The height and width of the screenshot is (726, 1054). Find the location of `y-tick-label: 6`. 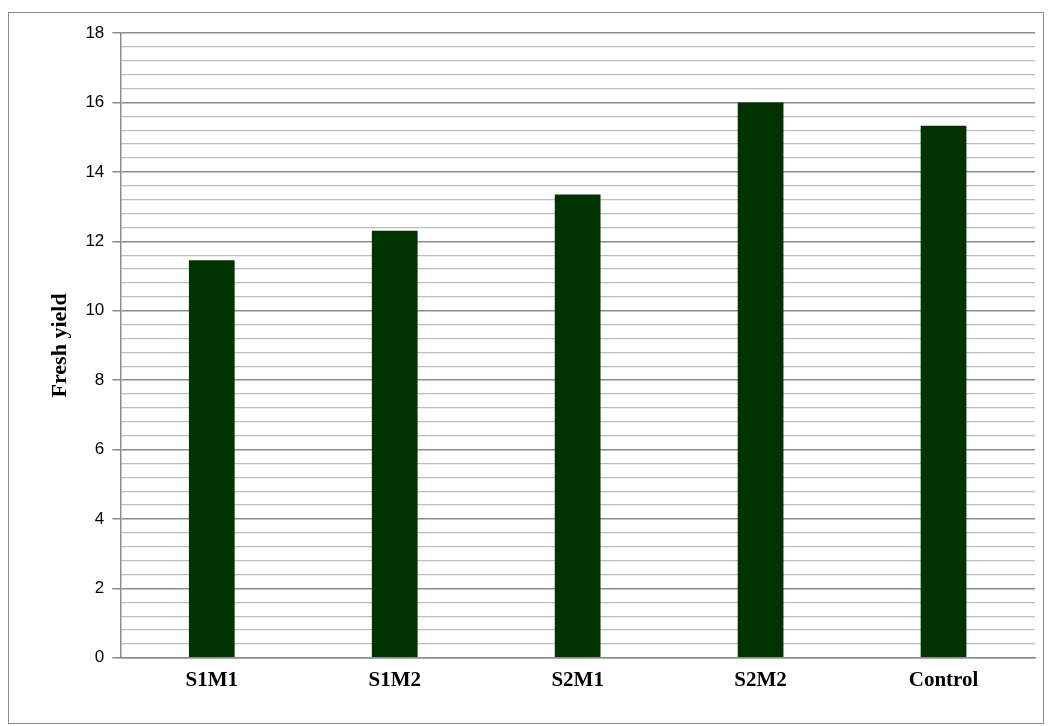

y-tick-label: 6 is located at coordinates (99, 449).